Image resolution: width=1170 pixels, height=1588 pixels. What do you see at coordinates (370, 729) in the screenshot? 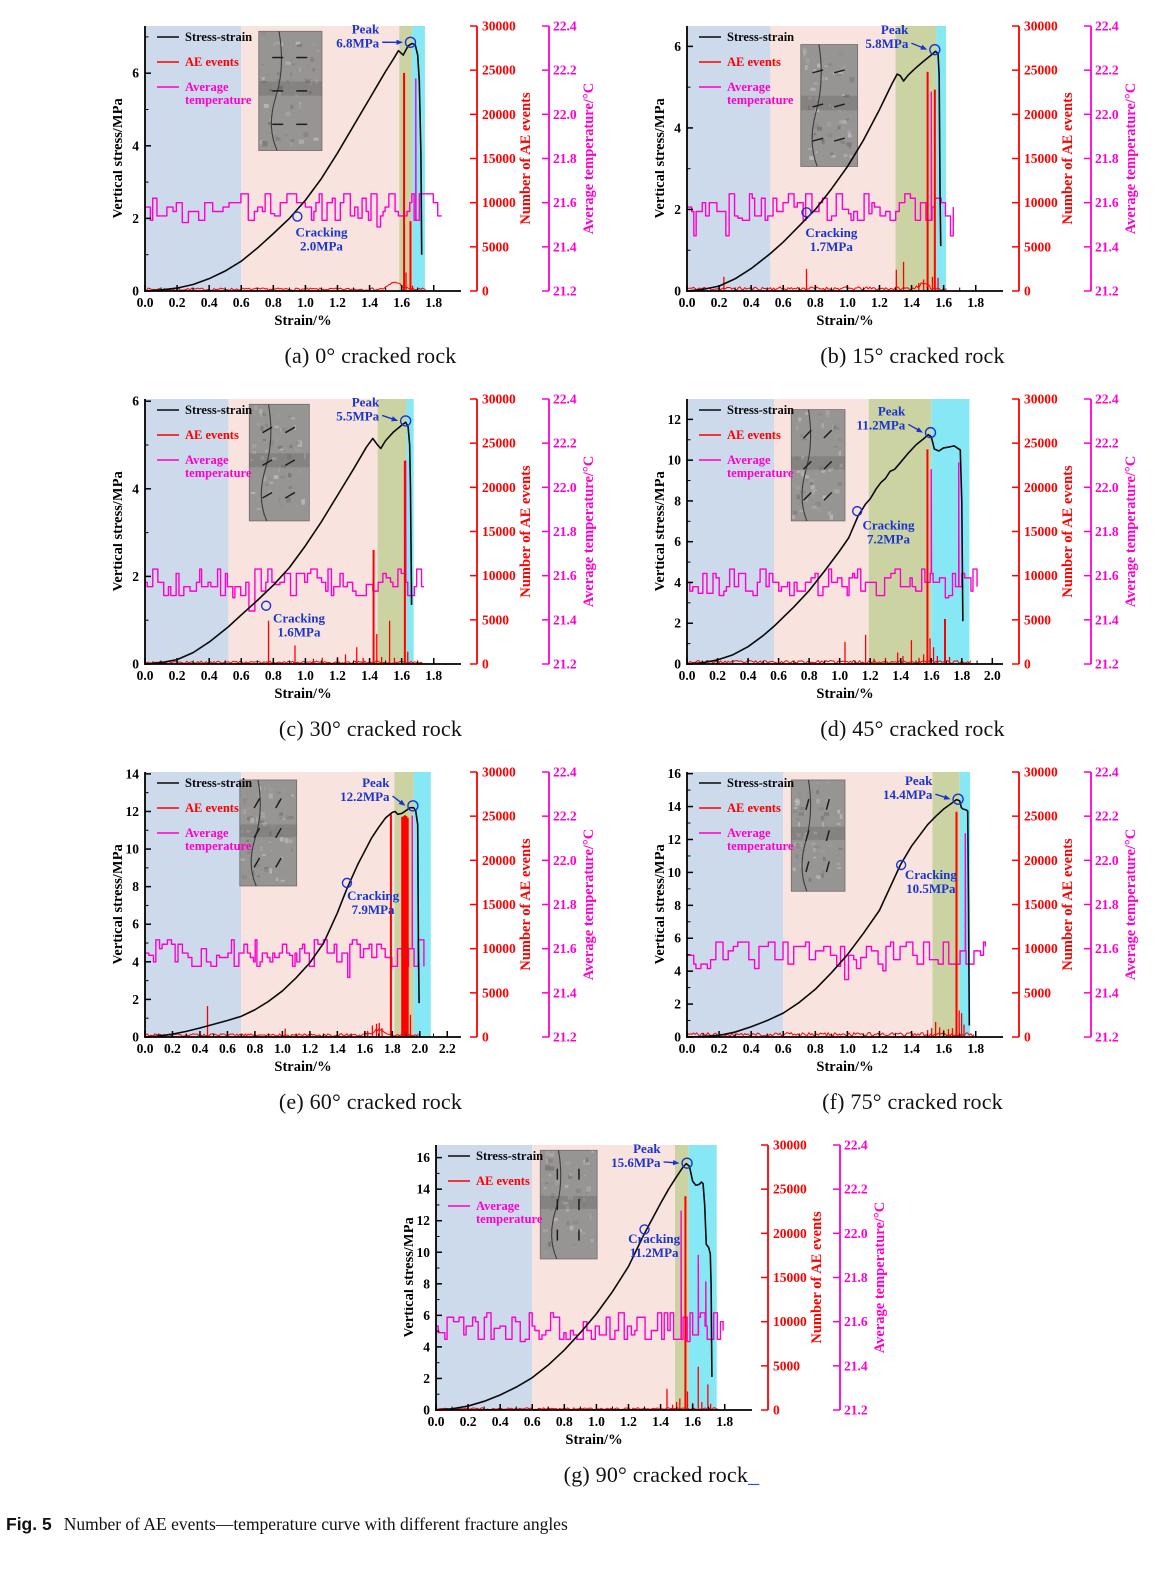
I see `subplot-c-caption: (c) 30° cracked rock` at bounding box center [370, 729].